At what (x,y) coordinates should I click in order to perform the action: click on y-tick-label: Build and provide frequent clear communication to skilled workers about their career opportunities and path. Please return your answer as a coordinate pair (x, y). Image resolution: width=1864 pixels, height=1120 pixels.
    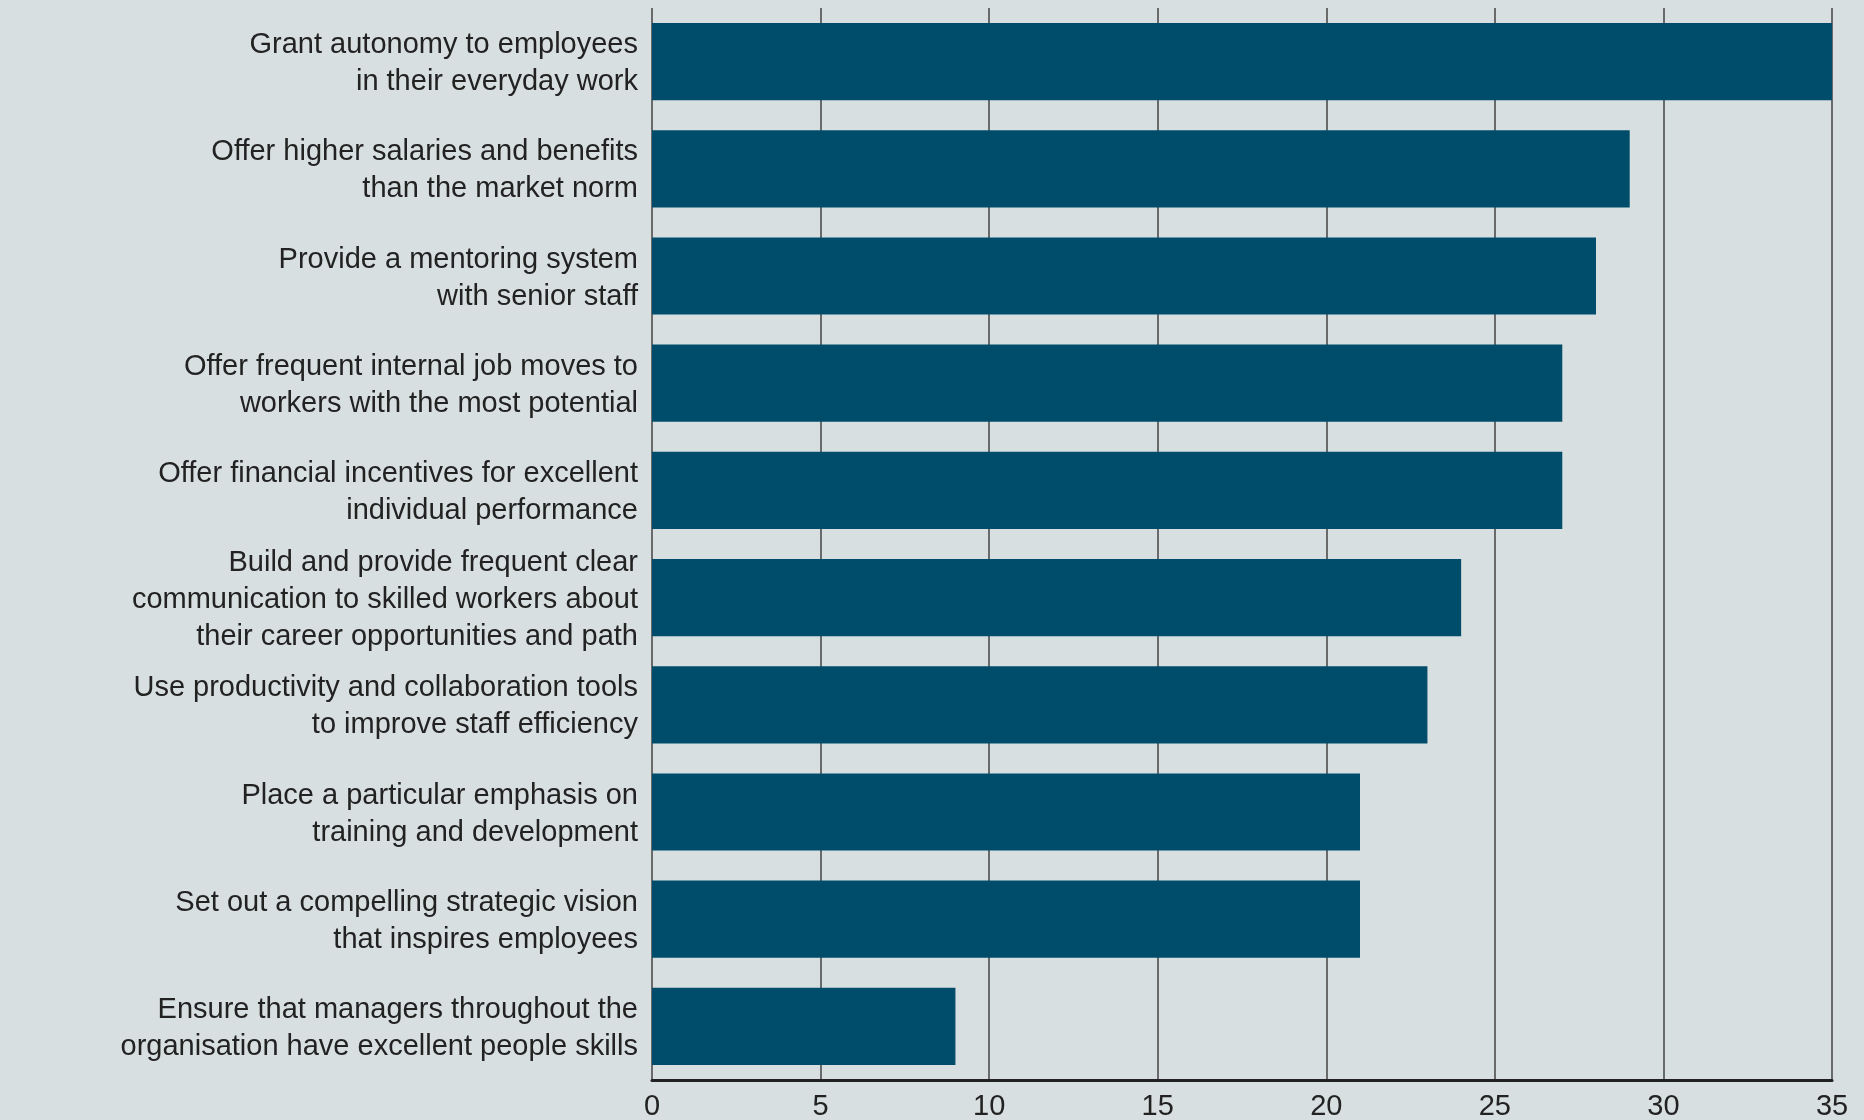
    Looking at the image, I should click on (385, 597).